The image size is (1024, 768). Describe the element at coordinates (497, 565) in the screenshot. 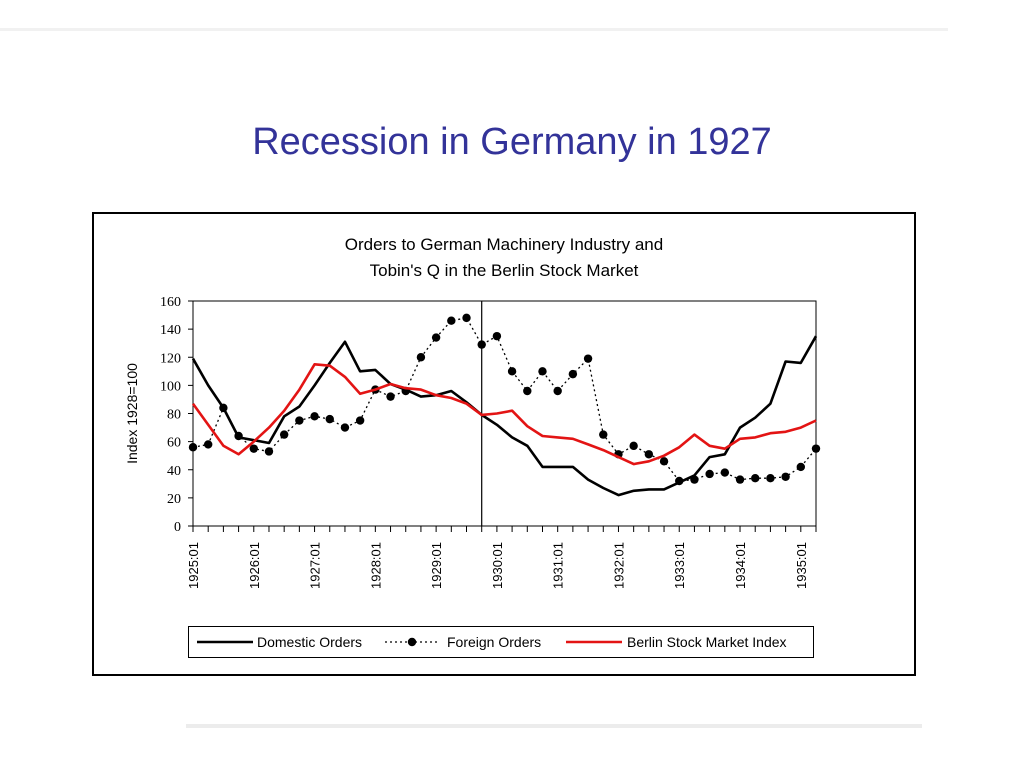

I see `x-tick-label-5: 1930:01` at that location.